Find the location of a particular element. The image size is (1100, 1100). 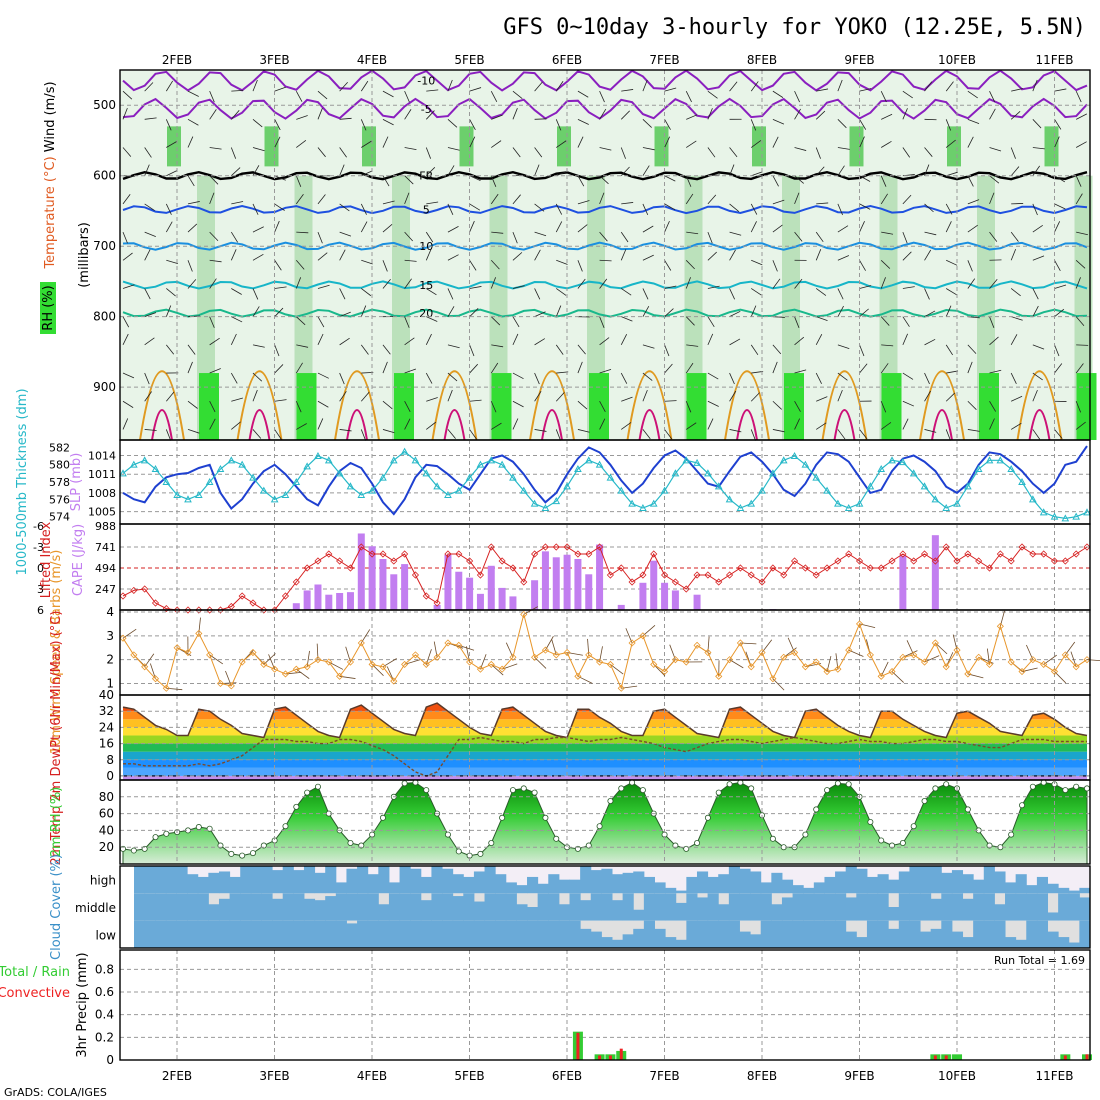

wind-speed-tick: 4 is located at coordinates (110, 612).